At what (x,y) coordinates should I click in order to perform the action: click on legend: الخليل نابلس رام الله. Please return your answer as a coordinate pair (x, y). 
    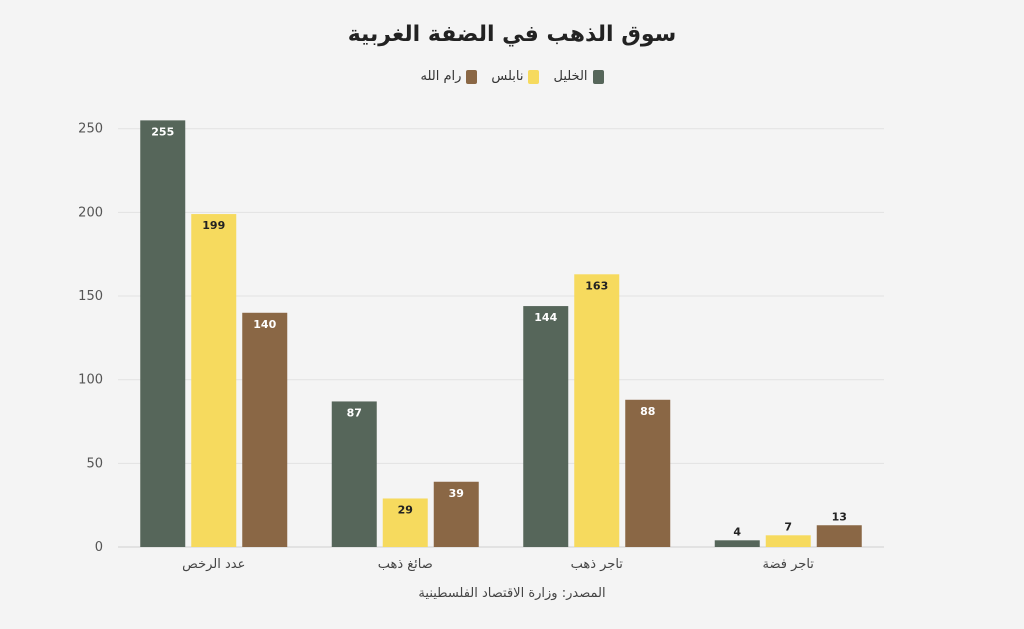
    Looking at the image, I should click on (512, 76).